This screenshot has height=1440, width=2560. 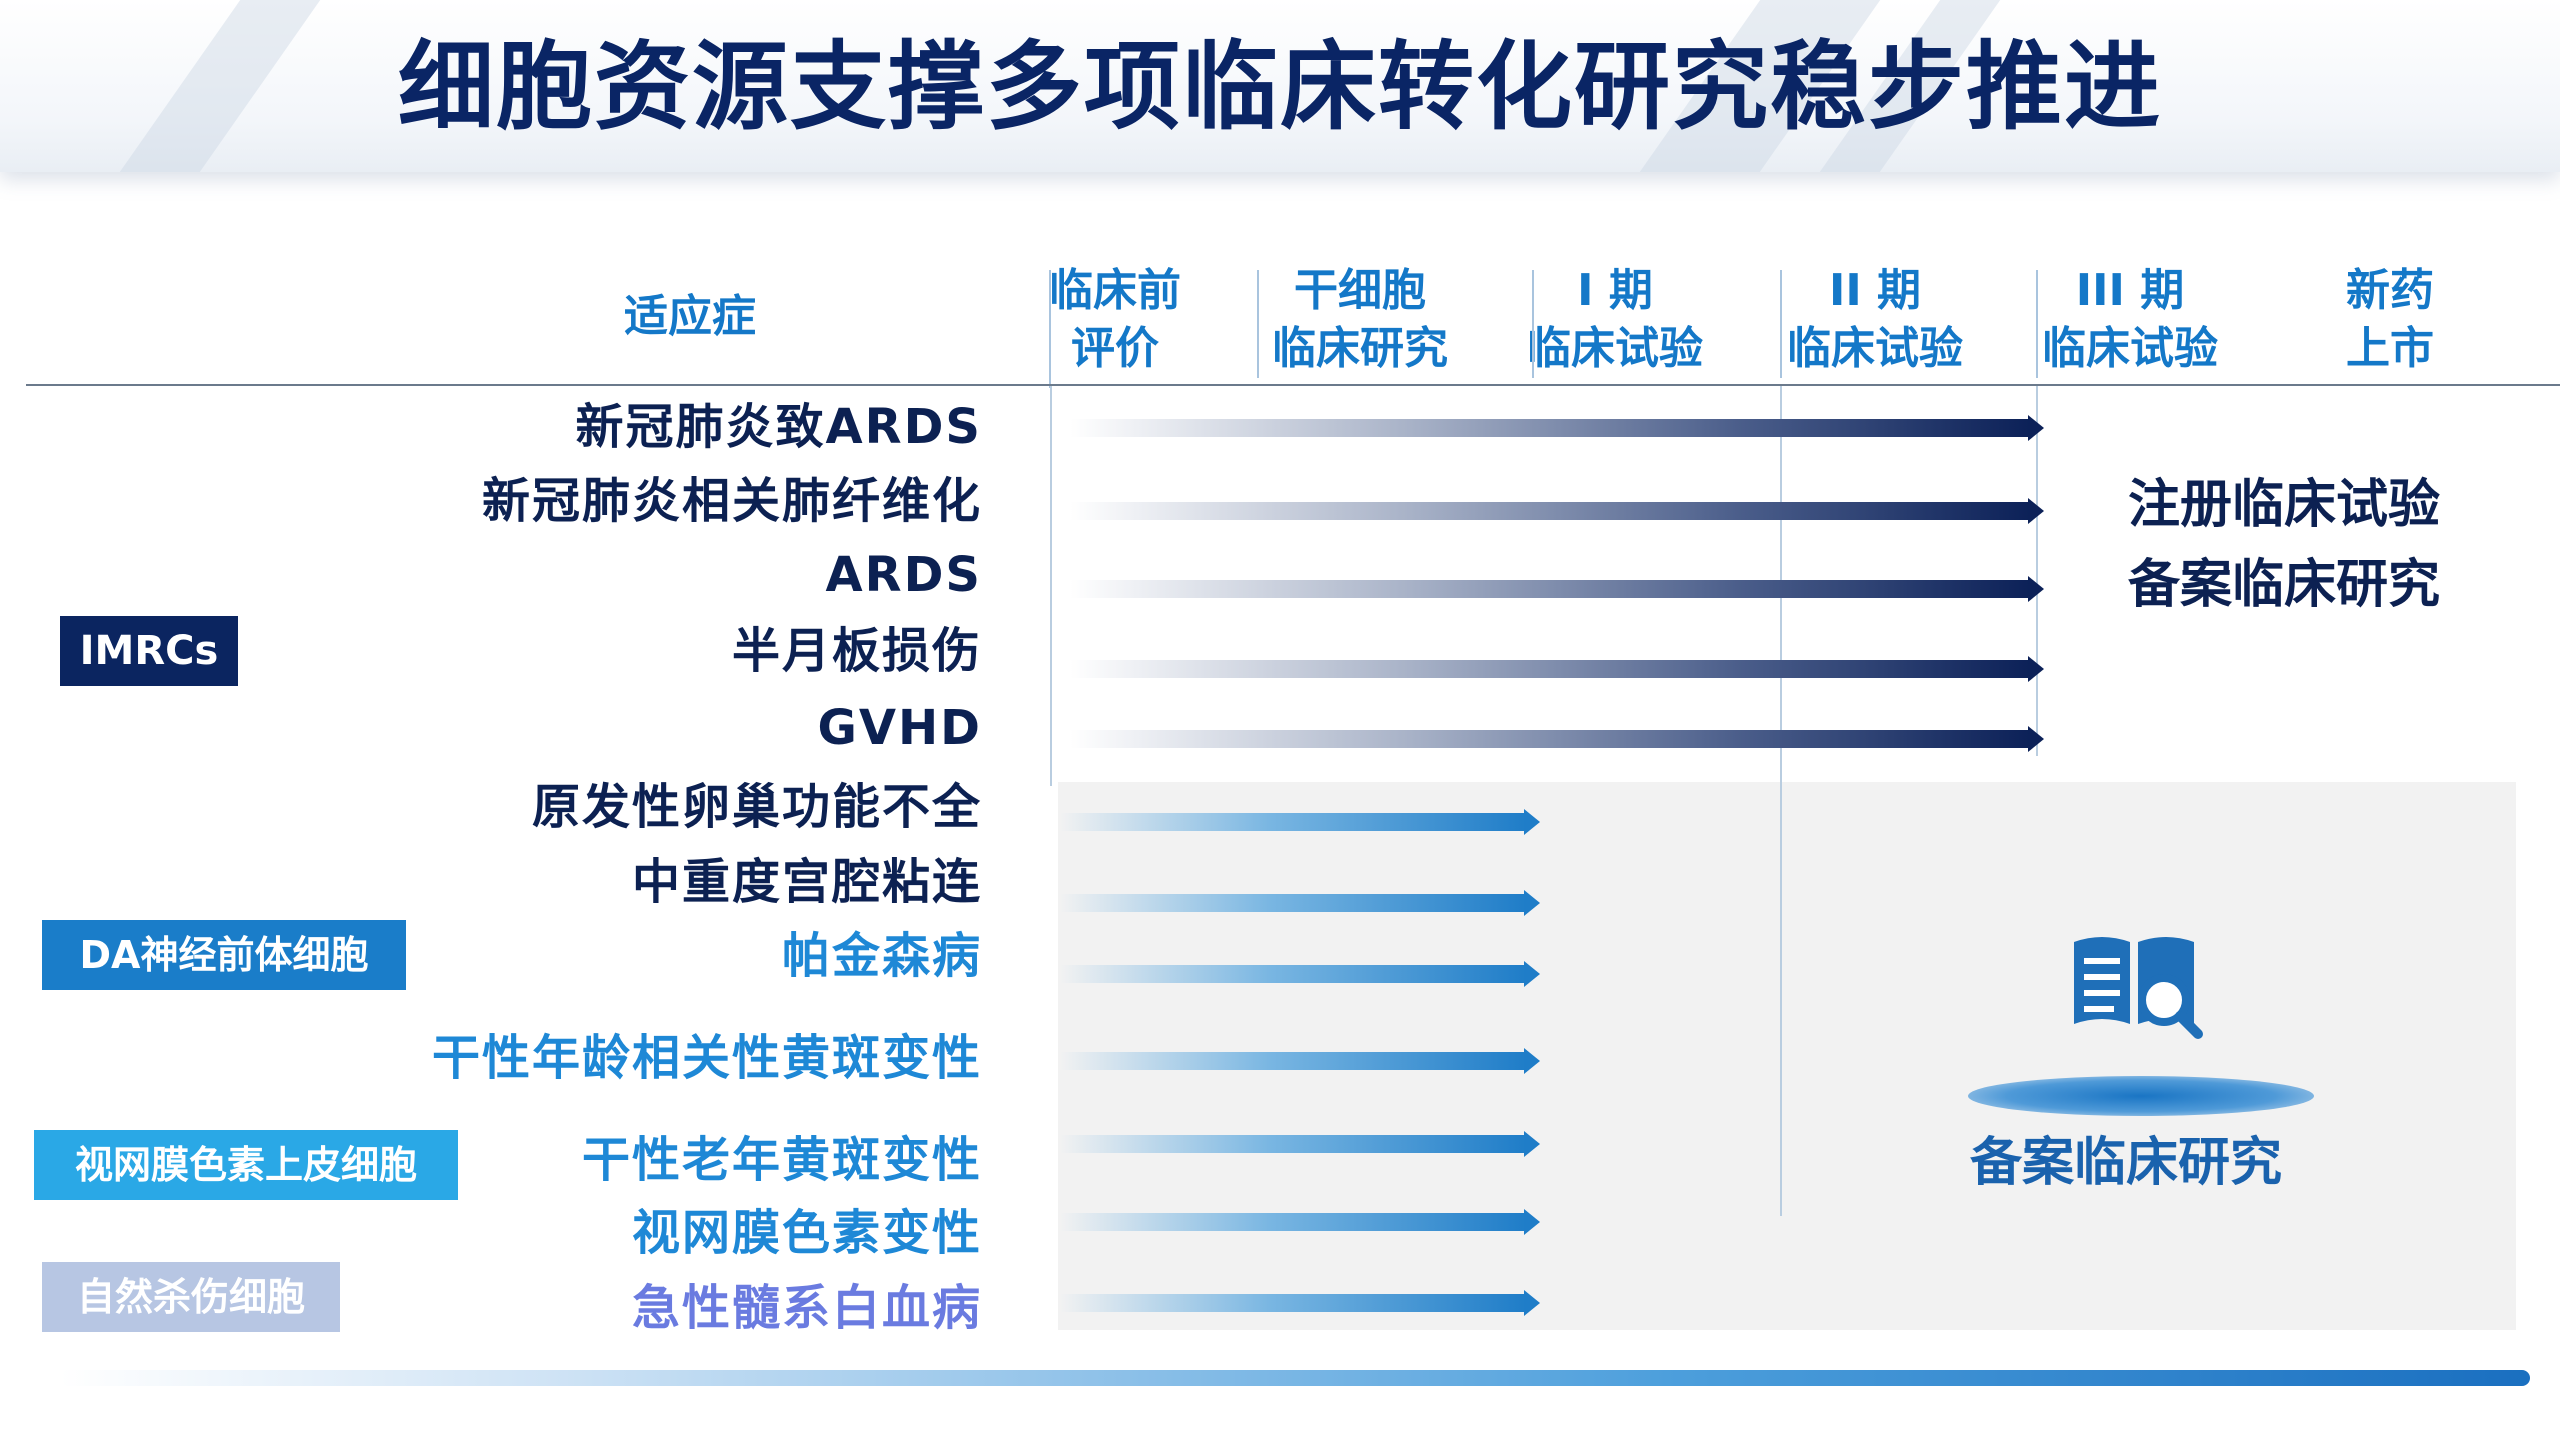 What do you see at coordinates (2284, 585) in the screenshot?
I see `filed-study-note: 备案临床研究` at bounding box center [2284, 585].